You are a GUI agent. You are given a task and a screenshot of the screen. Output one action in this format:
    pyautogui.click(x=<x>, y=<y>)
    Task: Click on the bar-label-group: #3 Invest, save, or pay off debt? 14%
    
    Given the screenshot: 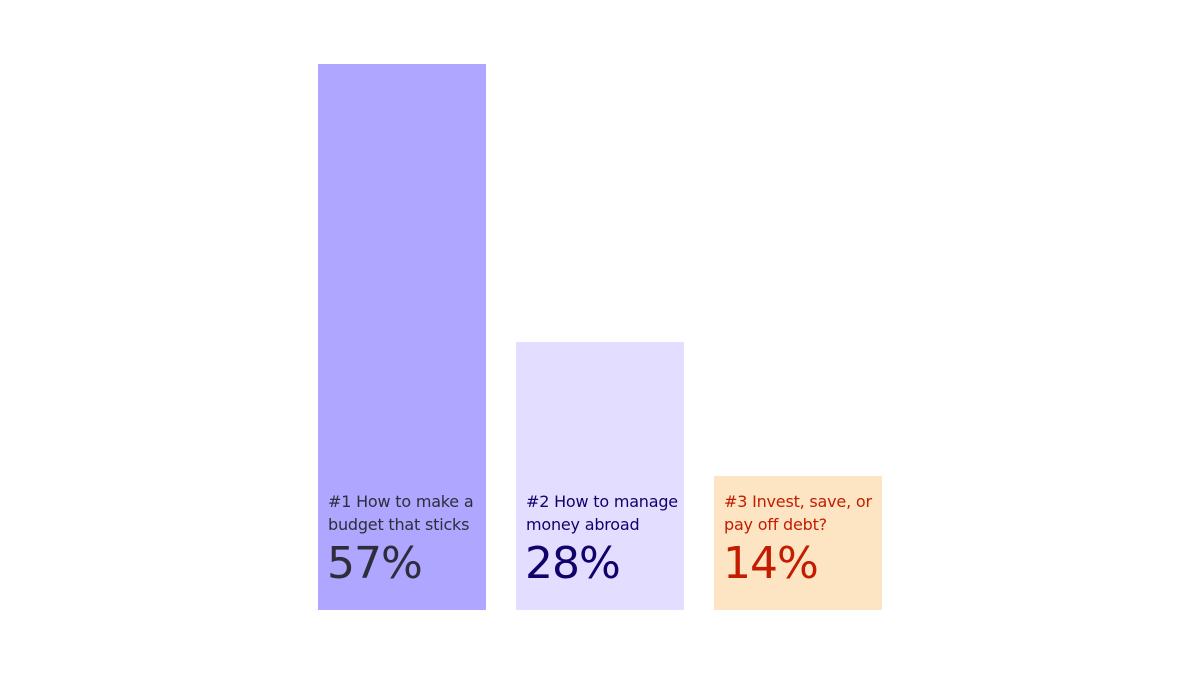 What is the action you would take?
    pyautogui.click(x=798, y=542)
    